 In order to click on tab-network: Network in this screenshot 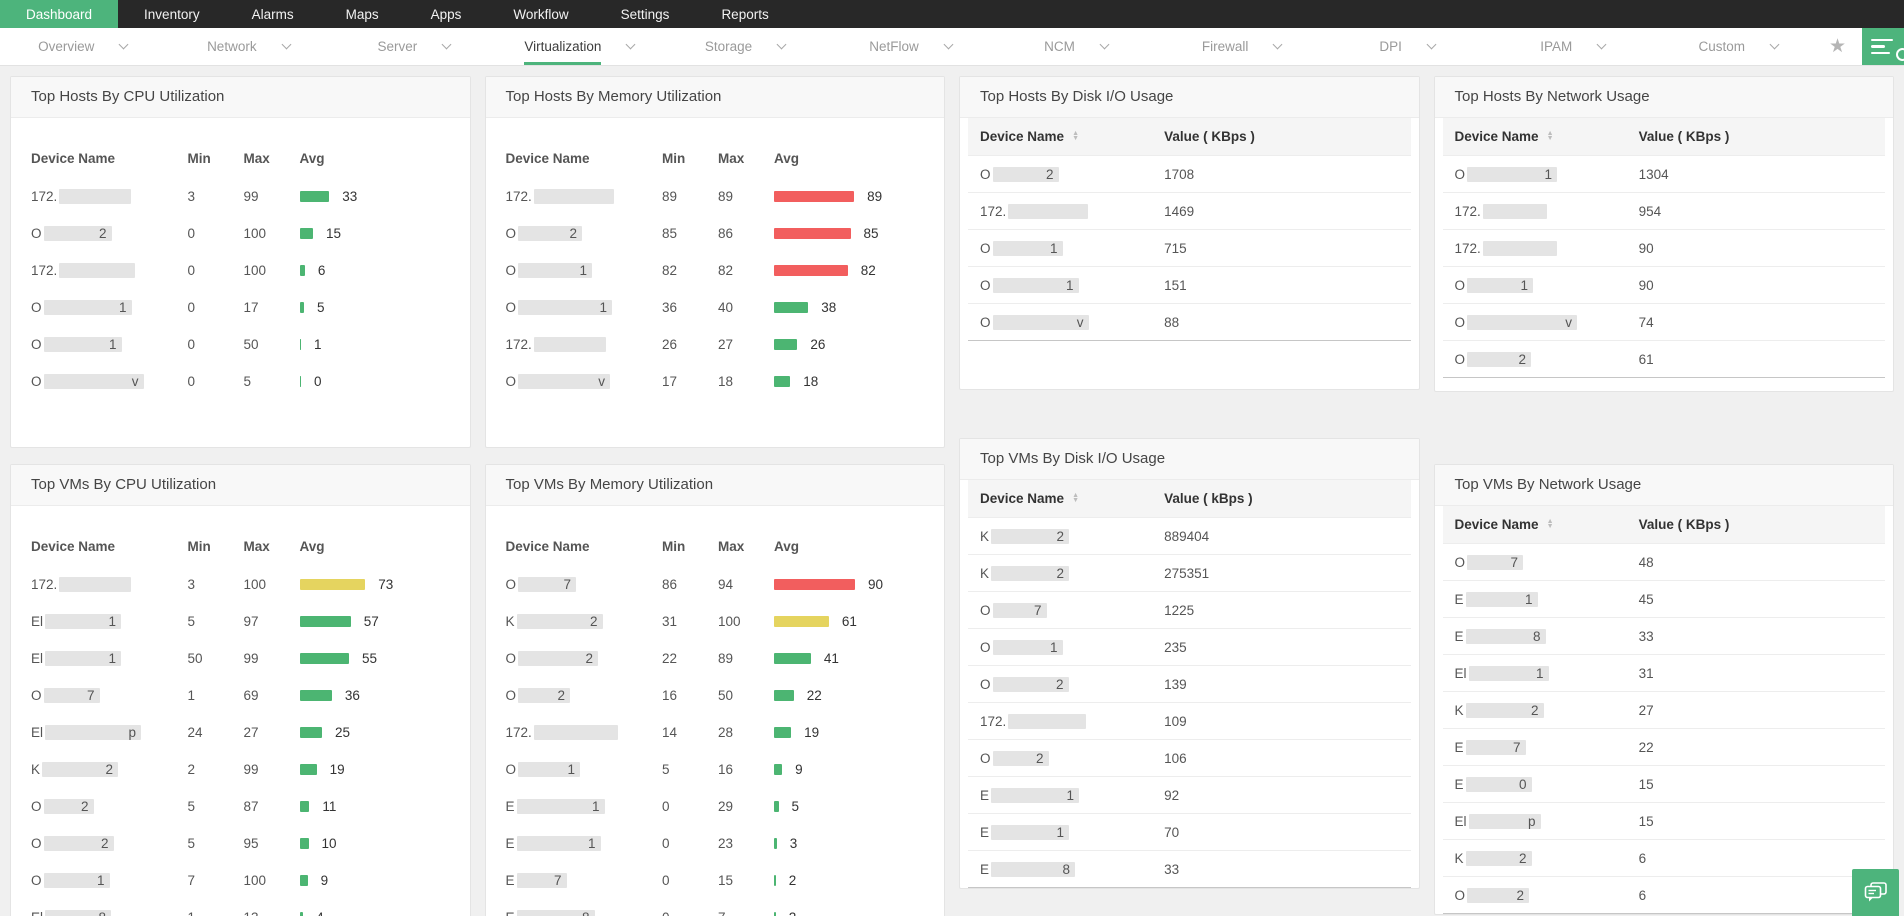, I will do `click(249, 46)`.